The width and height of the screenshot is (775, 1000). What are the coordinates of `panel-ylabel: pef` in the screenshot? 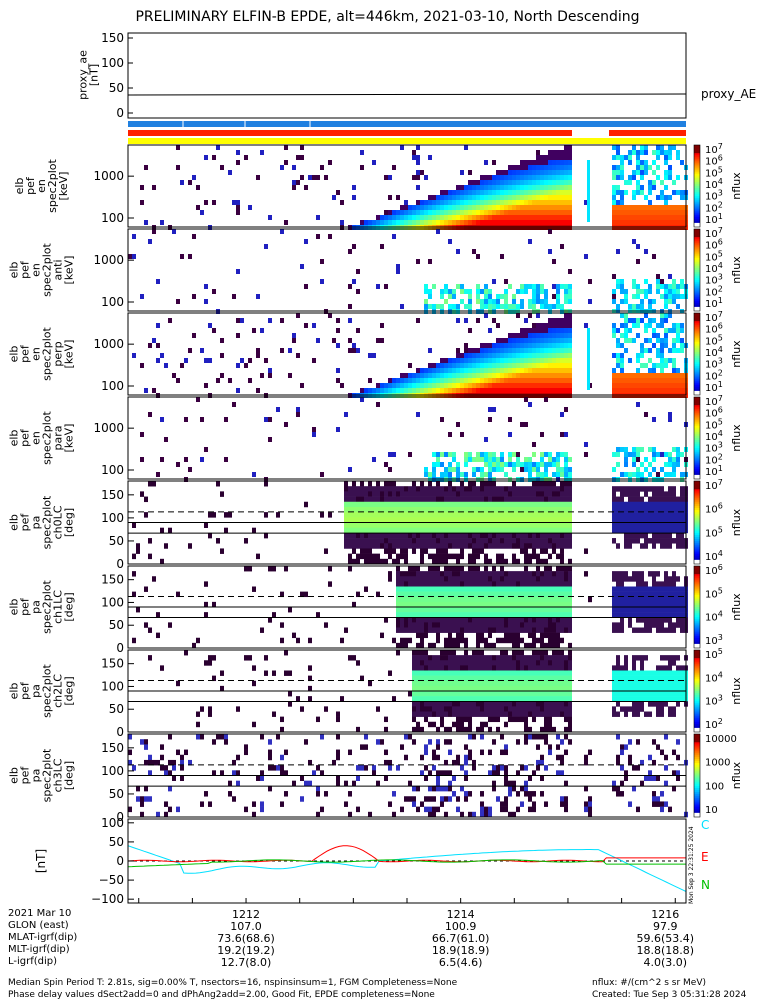 It's located at (30, 185).